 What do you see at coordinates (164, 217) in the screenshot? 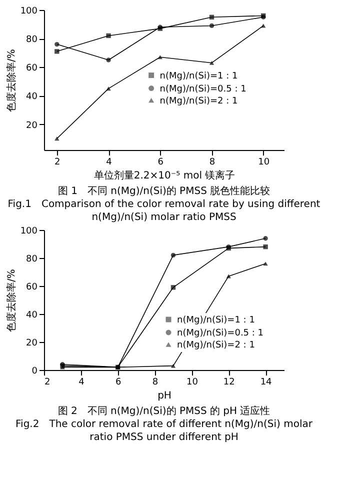
I see `text: n(Mg)/n(Si) molar ratio PMSS` at bounding box center [164, 217].